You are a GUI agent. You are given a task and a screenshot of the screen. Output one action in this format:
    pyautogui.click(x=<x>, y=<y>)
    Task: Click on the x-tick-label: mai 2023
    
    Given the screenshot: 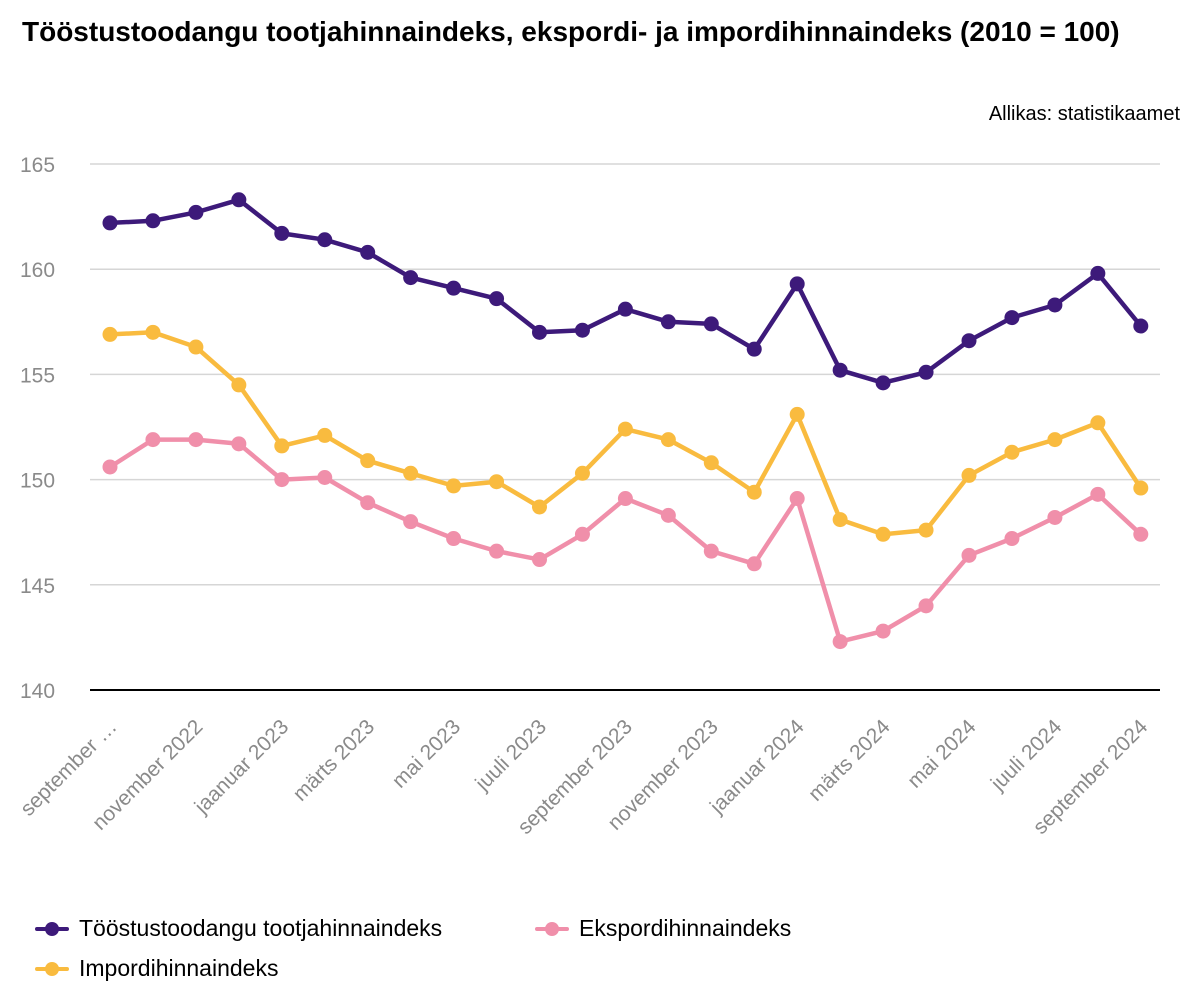 What is the action you would take?
    pyautogui.click(x=426, y=753)
    